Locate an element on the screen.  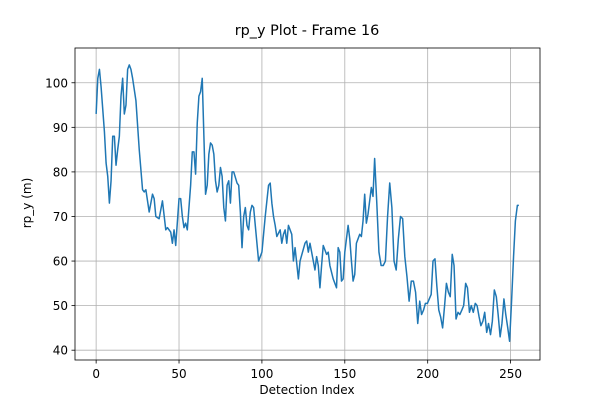
y-tick-label: 40 is located at coordinates (60, 351).